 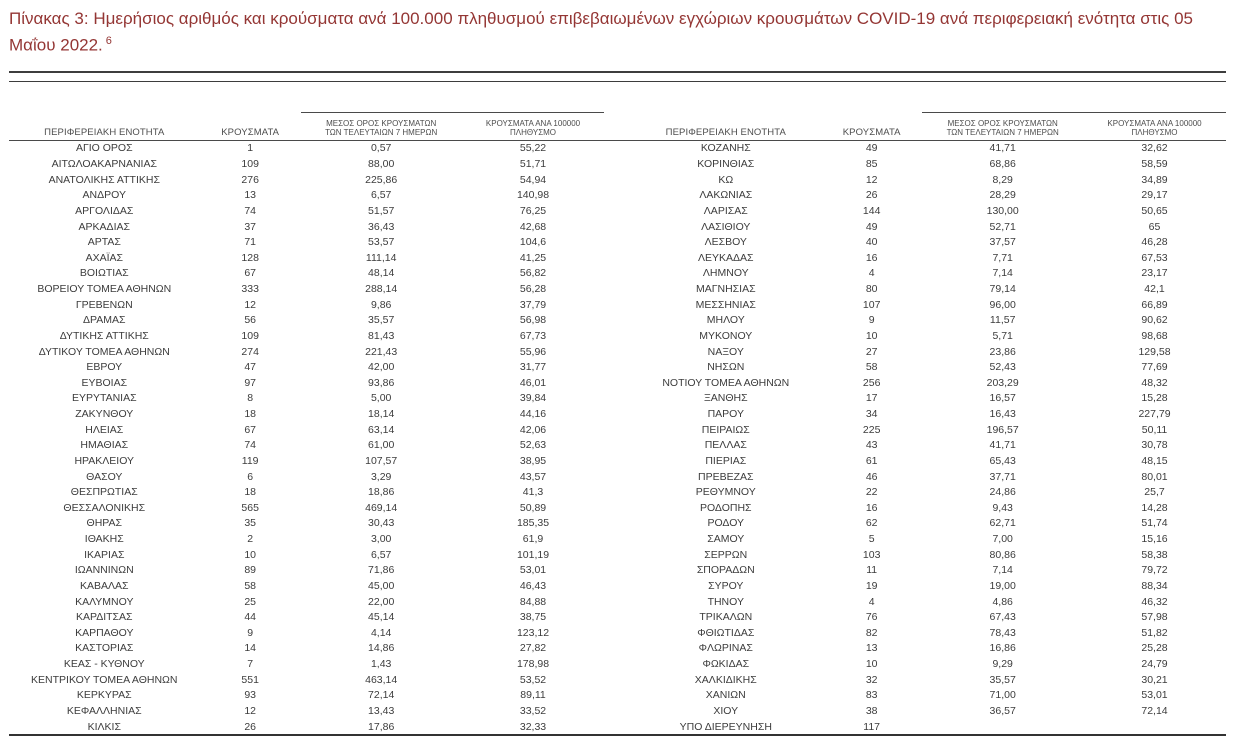 I want to click on cell-avg: 1,43, so click(x=381, y=664).